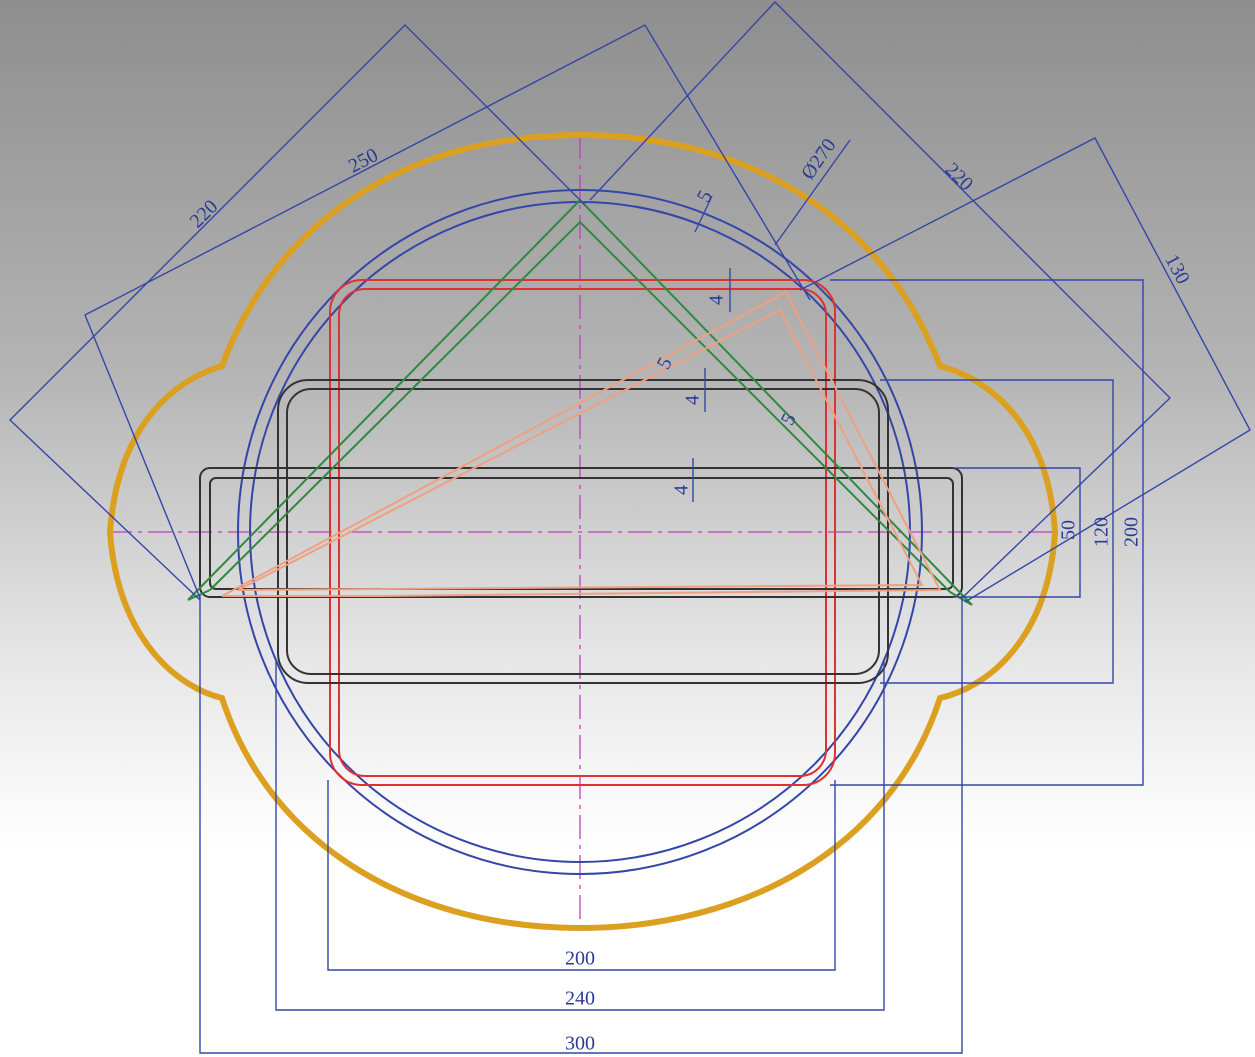 This screenshot has width=1255, height=1057. Describe the element at coordinates (580, 1044) in the screenshot. I see `dimension-label: 300` at that location.